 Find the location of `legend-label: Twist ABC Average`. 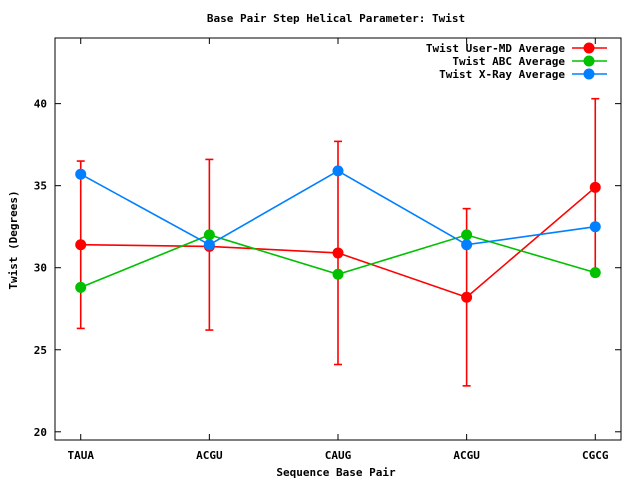

legend-label: Twist ABC Average is located at coordinates (508, 61).